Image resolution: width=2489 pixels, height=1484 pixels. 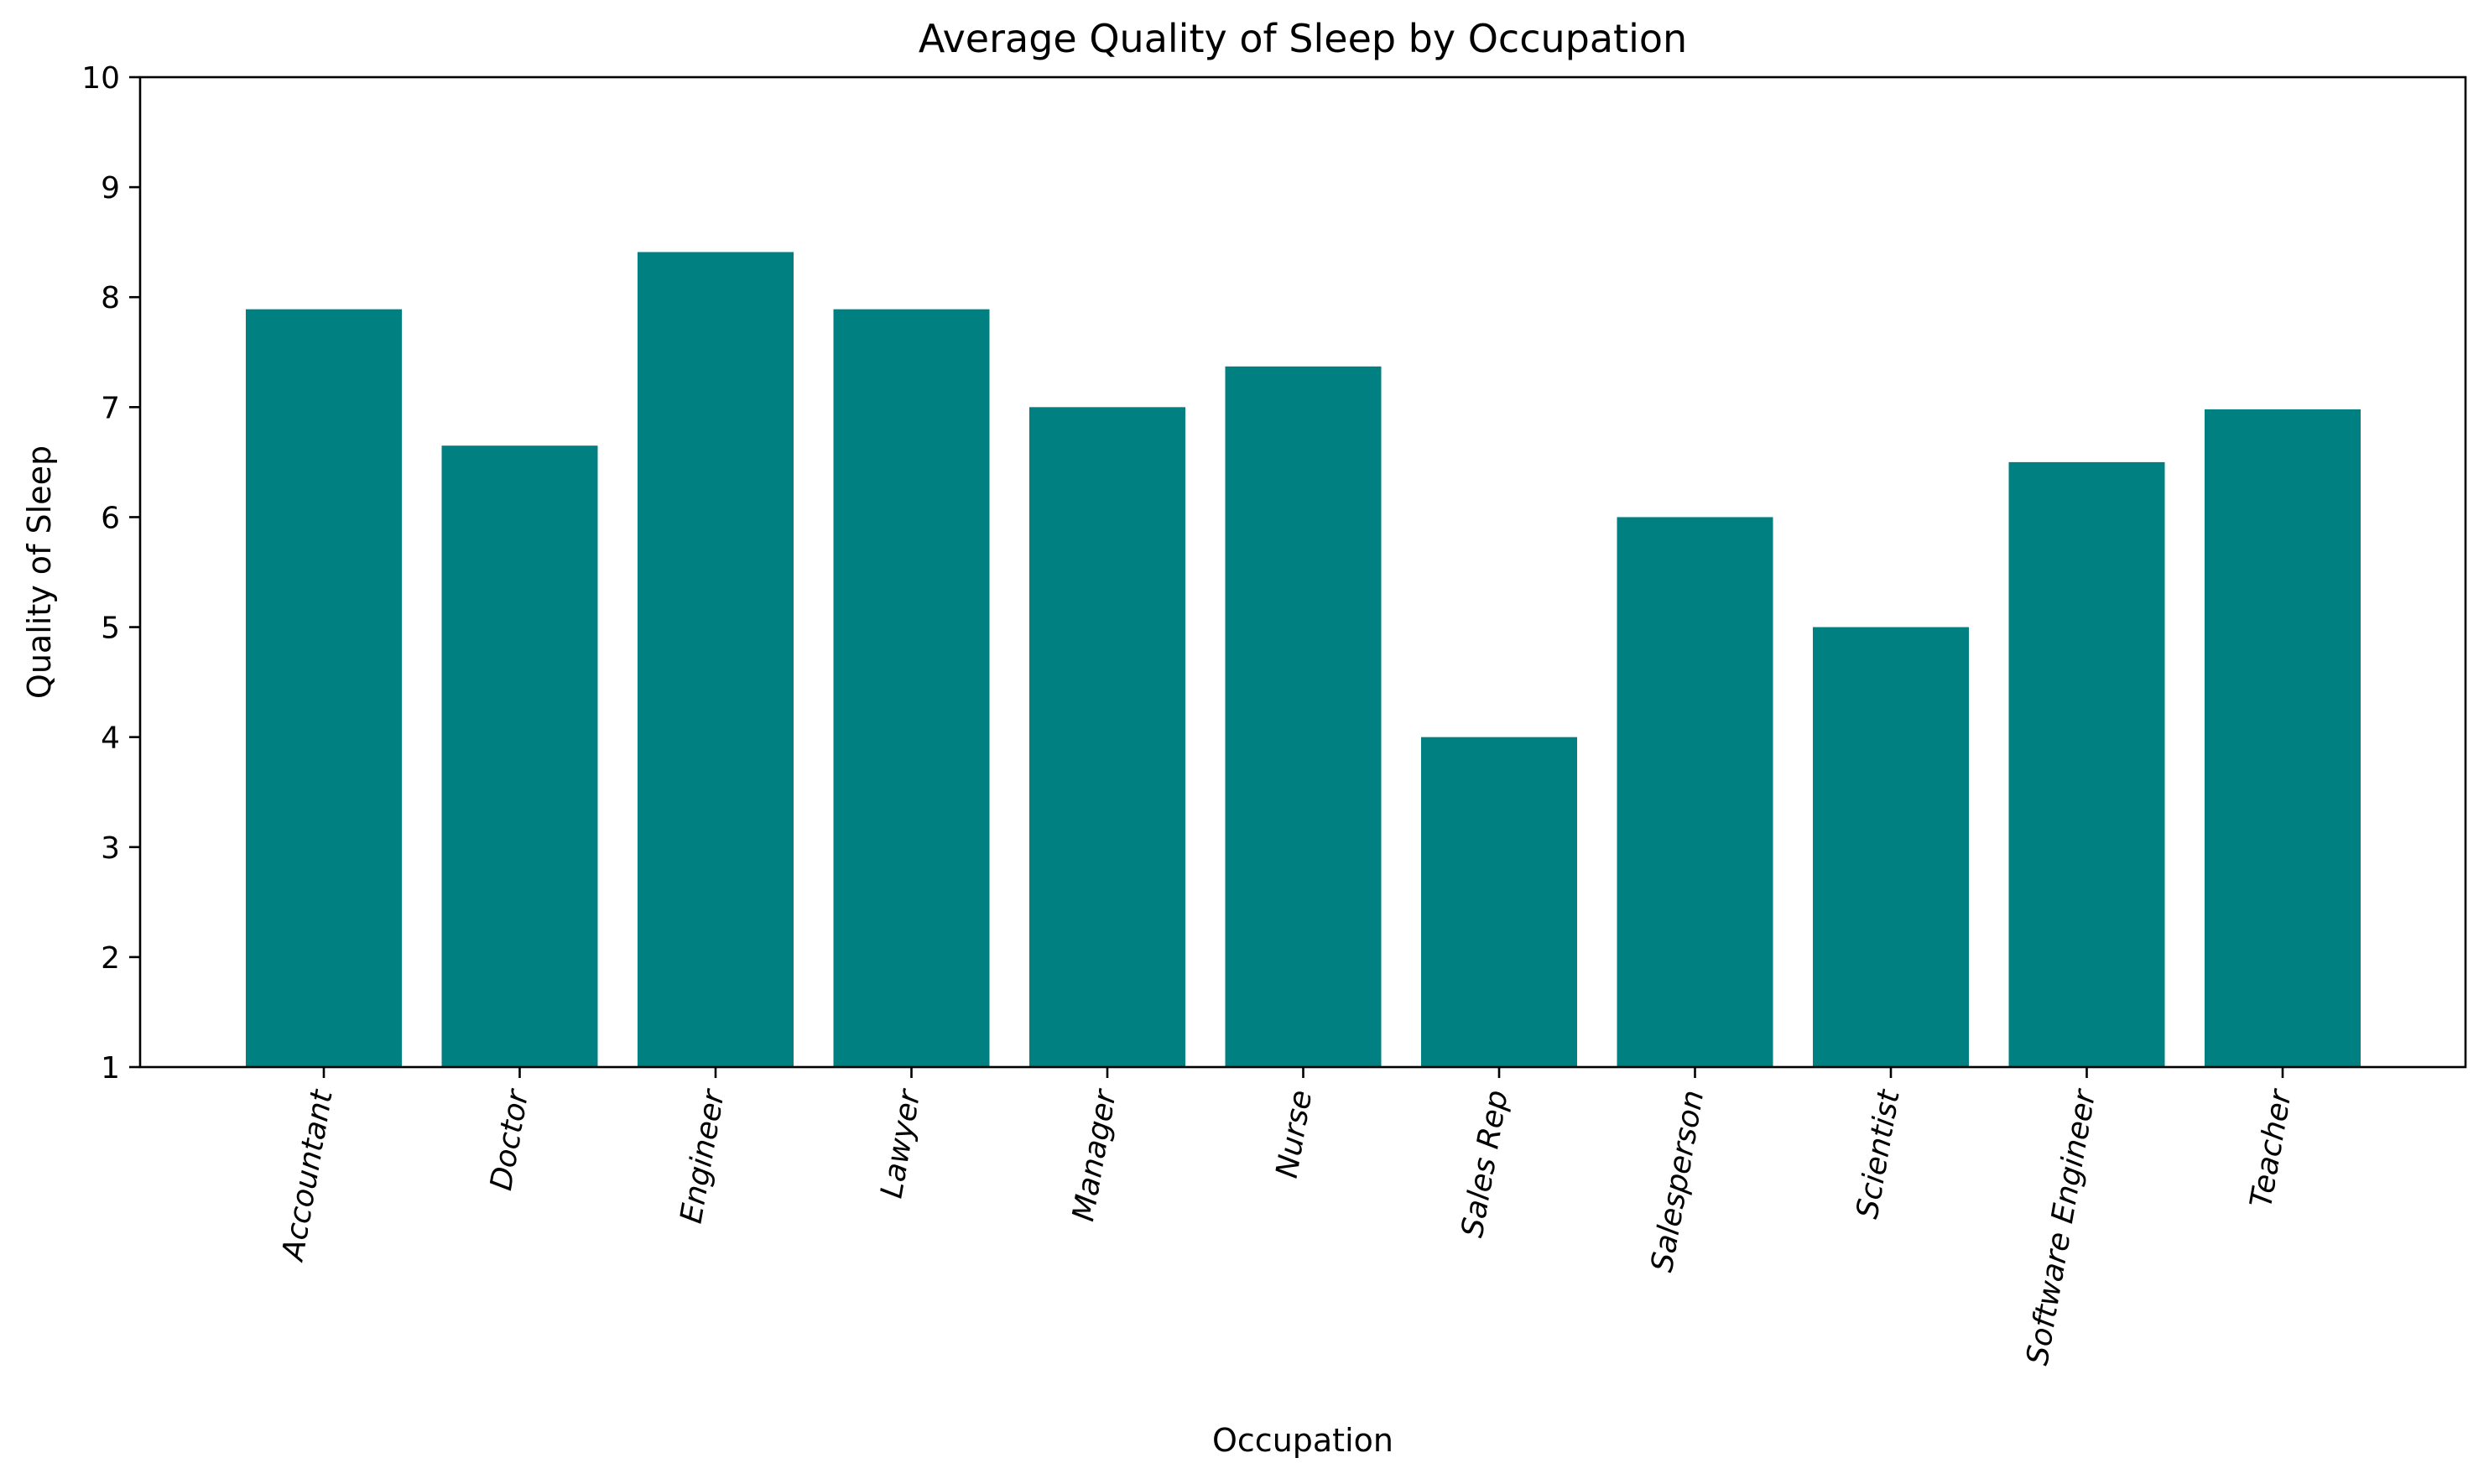 I want to click on y-tick-label: 9, so click(x=110, y=188).